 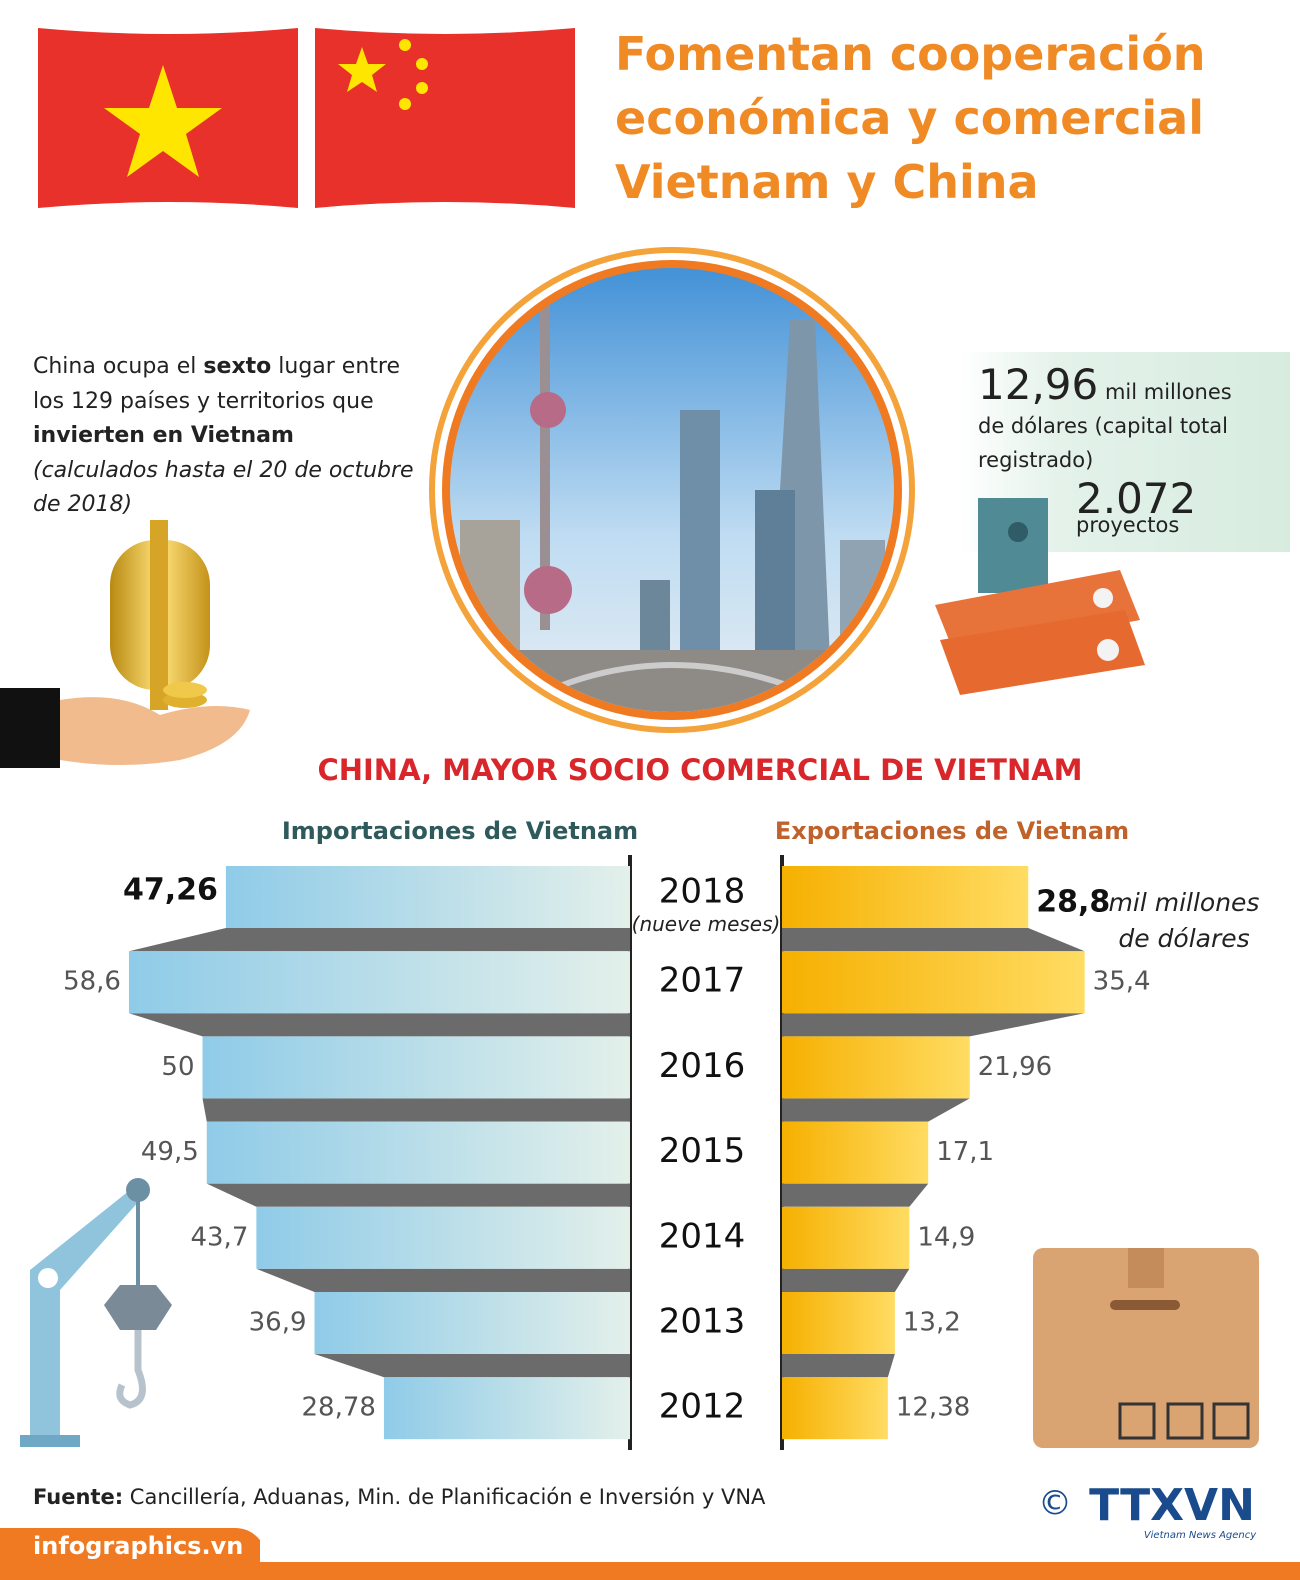 What do you see at coordinates (965, 1152) in the screenshot?
I see `export-label: 17,1` at bounding box center [965, 1152].